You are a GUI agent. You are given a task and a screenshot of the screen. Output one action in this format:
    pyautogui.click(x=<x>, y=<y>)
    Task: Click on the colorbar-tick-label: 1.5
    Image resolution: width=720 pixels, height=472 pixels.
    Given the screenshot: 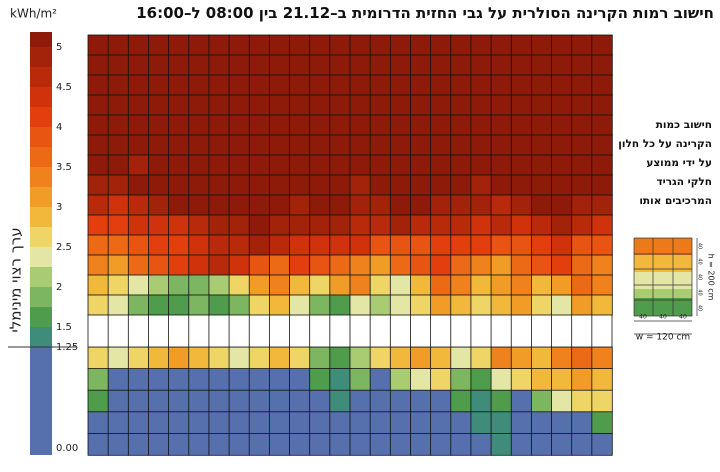 What is the action you would take?
    pyautogui.click(x=64, y=327)
    